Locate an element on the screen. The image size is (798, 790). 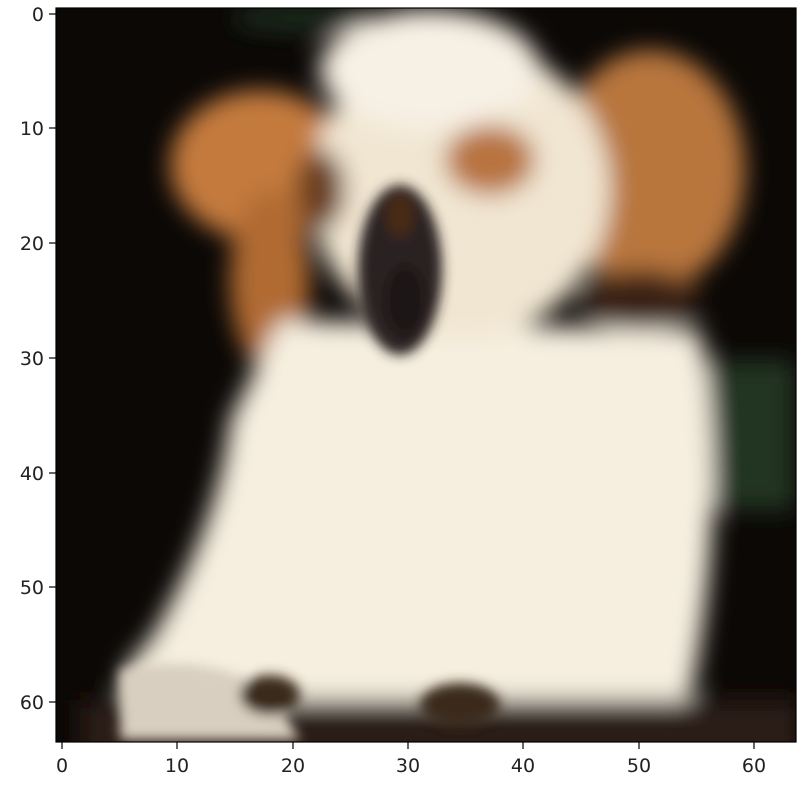
y-tick-label: 60 is located at coordinates (32, 703).